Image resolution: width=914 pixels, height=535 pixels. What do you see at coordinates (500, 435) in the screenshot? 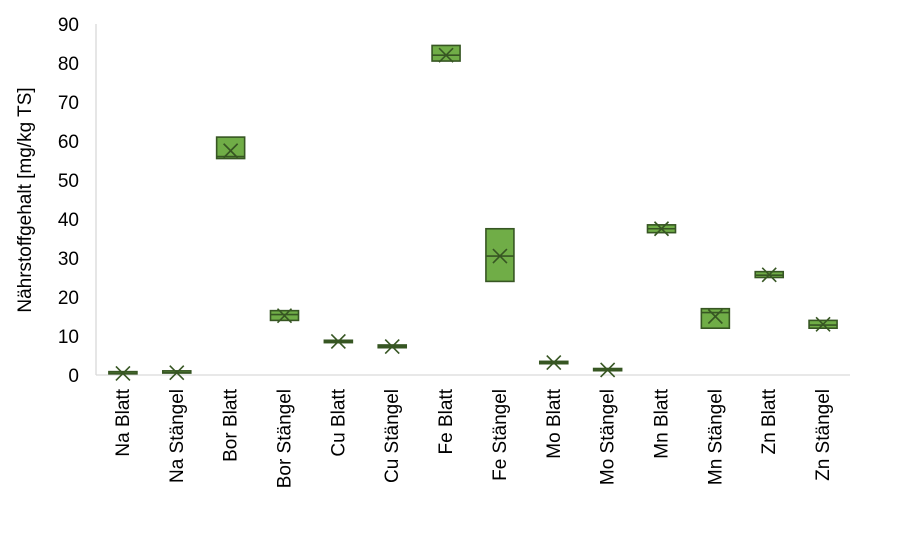
I see `x-tick-label: Fe Stängel` at bounding box center [500, 435].